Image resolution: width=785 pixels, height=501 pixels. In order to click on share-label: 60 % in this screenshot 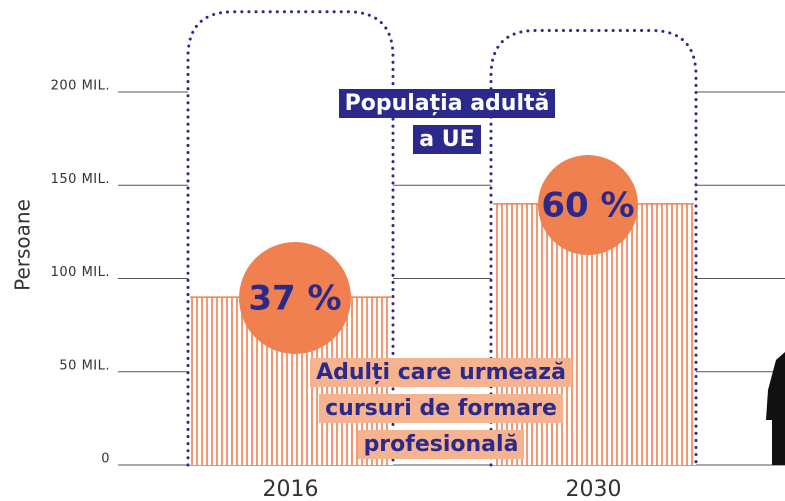, I will do `click(587, 206)`.